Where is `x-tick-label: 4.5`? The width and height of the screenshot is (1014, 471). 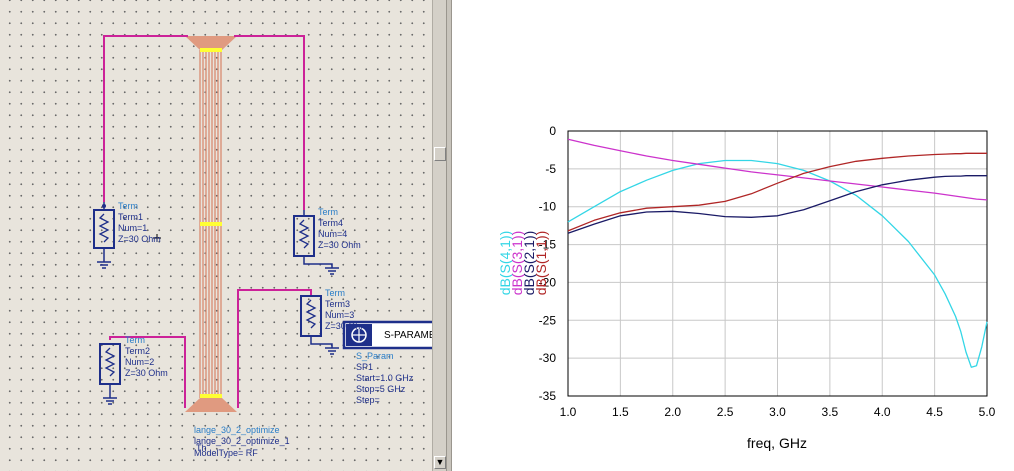
x-tick-label: 4.5 is located at coordinates (934, 412).